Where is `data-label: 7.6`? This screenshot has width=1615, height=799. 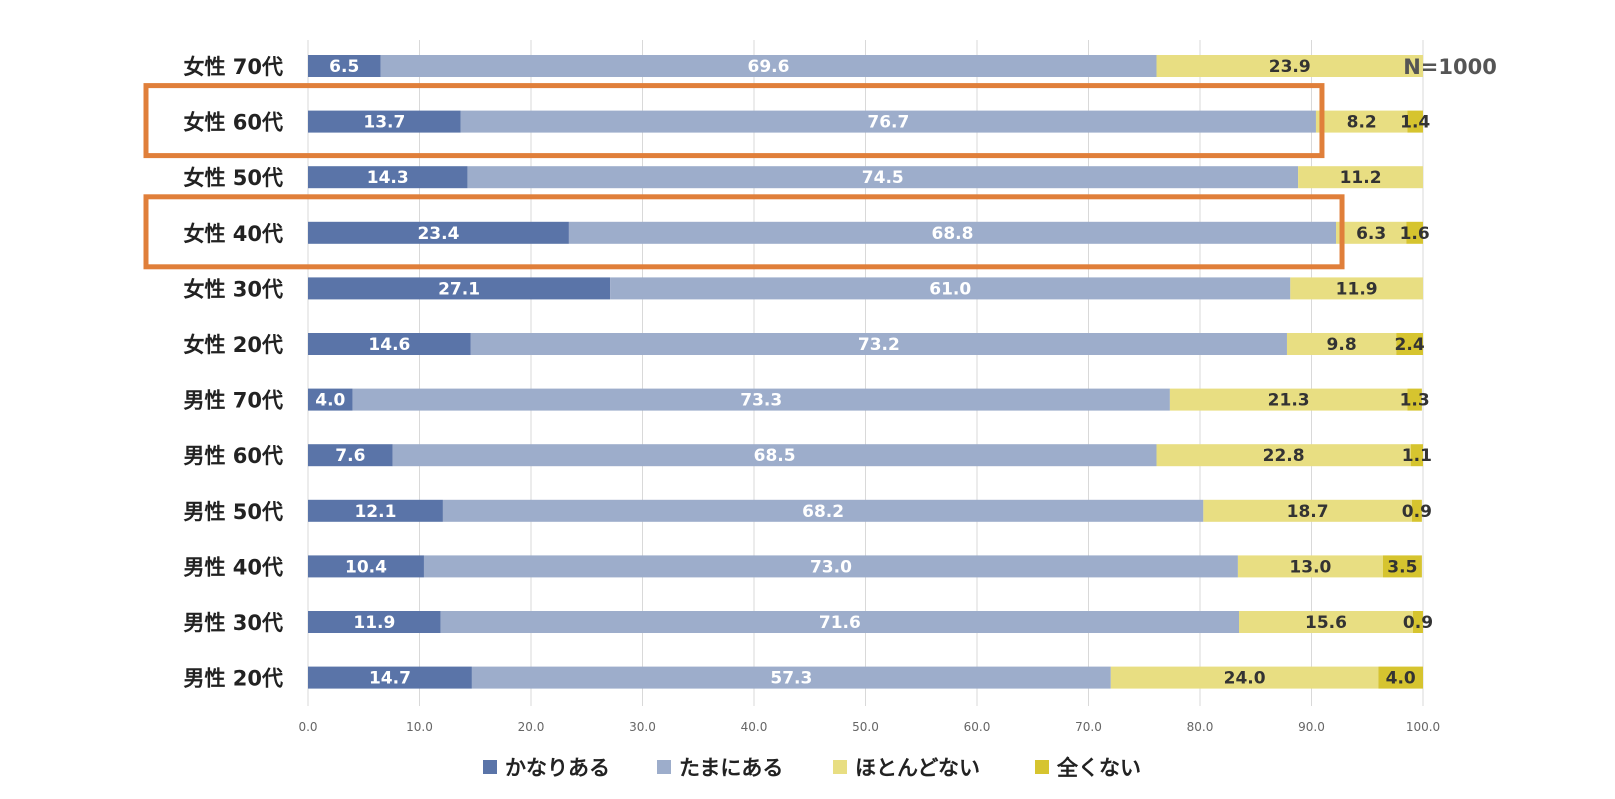 data-label: 7.6 is located at coordinates (350, 456).